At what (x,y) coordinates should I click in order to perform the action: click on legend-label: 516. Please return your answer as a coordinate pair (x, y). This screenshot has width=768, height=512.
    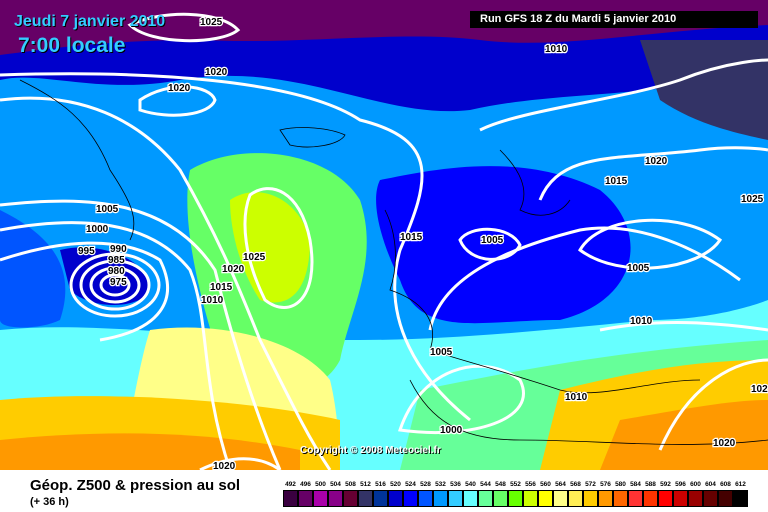
    Looking at the image, I should click on (380, 484).